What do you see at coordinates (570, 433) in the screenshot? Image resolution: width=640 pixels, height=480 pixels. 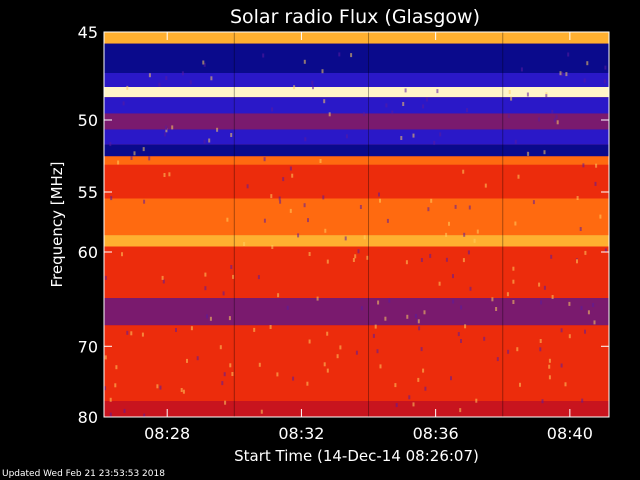 I see `x-tick-label: 08:40` at bounding box center [570, 433].